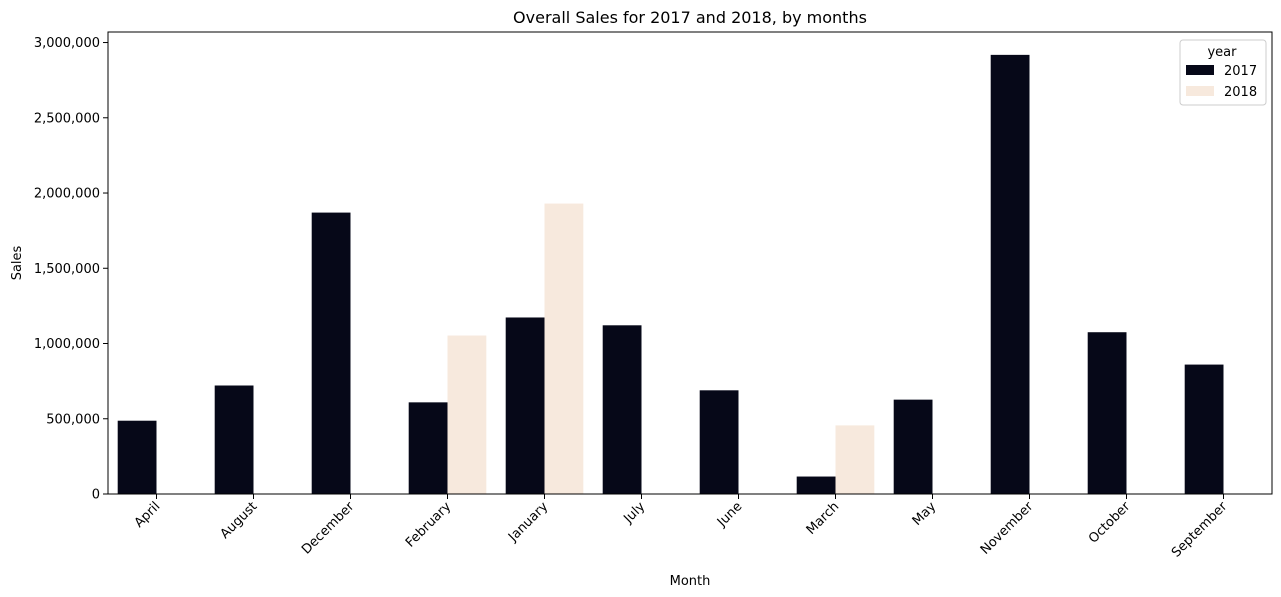  What do you see at coordinates (1107, 413) in the screenshot?
I see `bar-october-2017` at bounding box center [1107, 413].